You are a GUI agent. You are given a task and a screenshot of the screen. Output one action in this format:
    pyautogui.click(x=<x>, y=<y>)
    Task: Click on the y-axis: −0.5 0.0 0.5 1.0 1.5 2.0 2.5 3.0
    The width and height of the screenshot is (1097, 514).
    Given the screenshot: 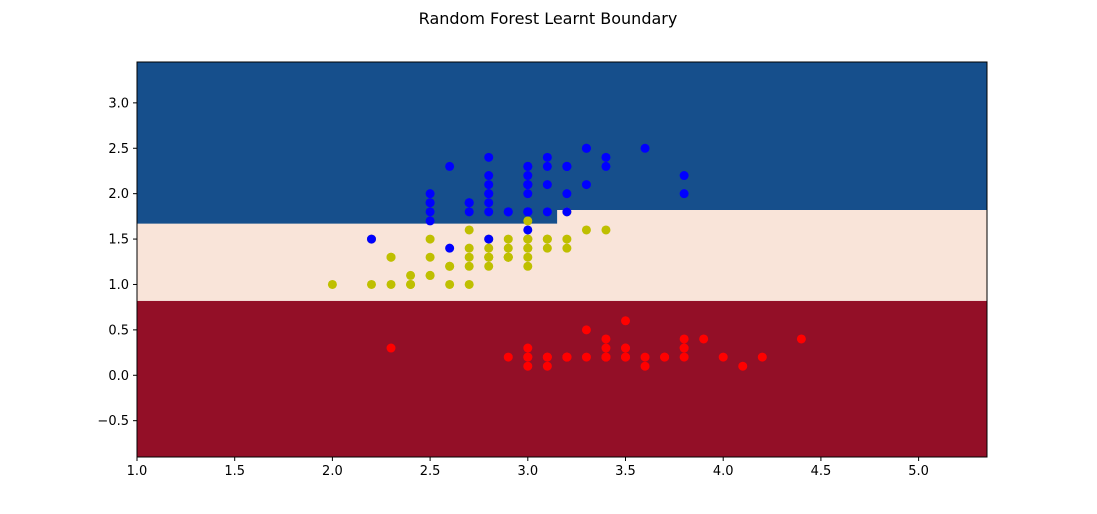 What is the action you would take?
    pyautogui.click(x=117, y=262)
    